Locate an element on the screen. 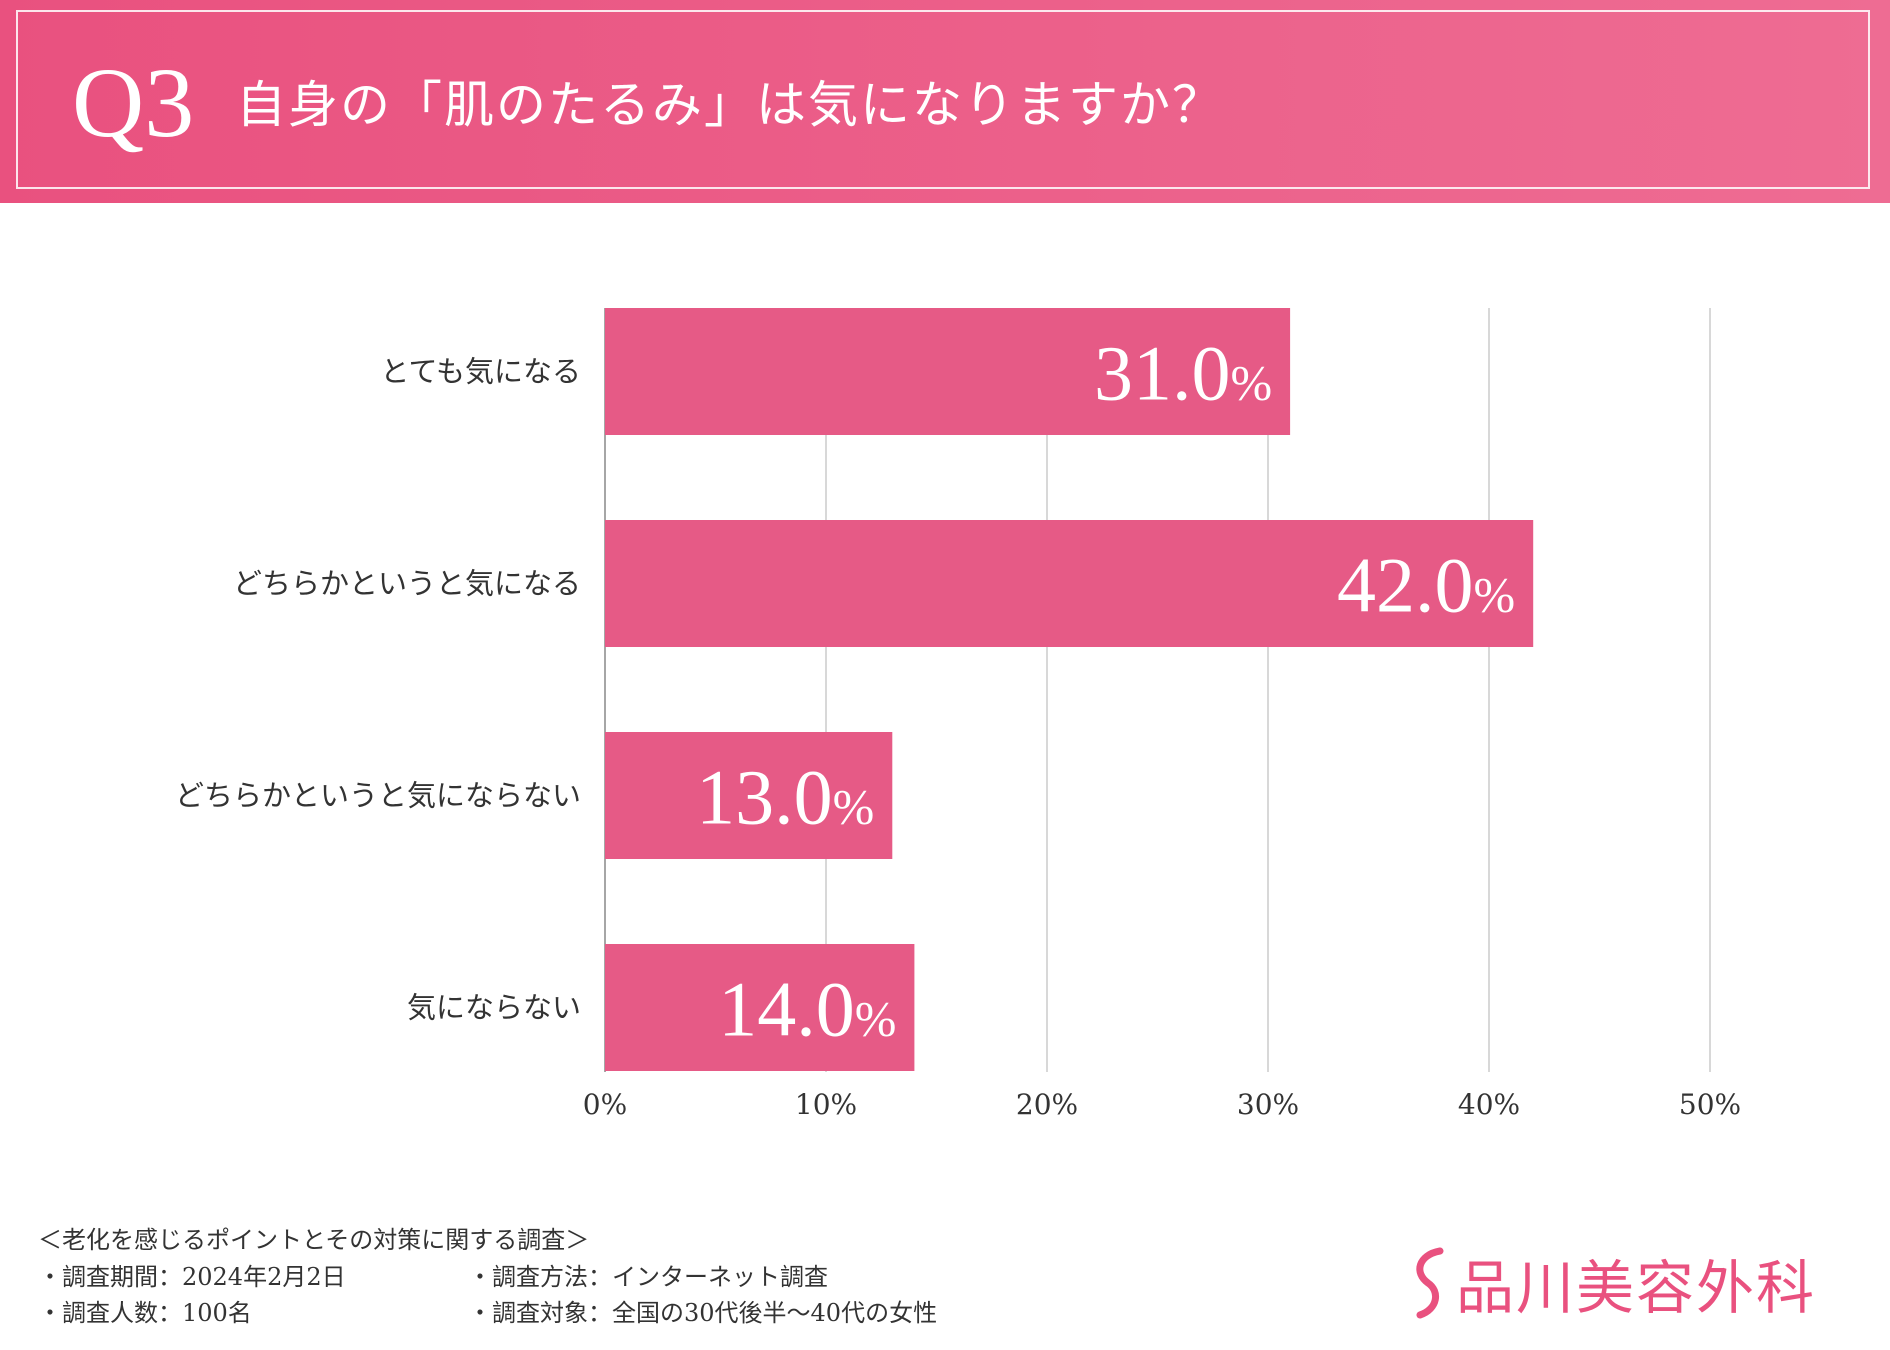 This screenshot has height=1350, width=1890. survey-period: ・調査期間：2024年2月2日 is located at coordinates (192, 1277).